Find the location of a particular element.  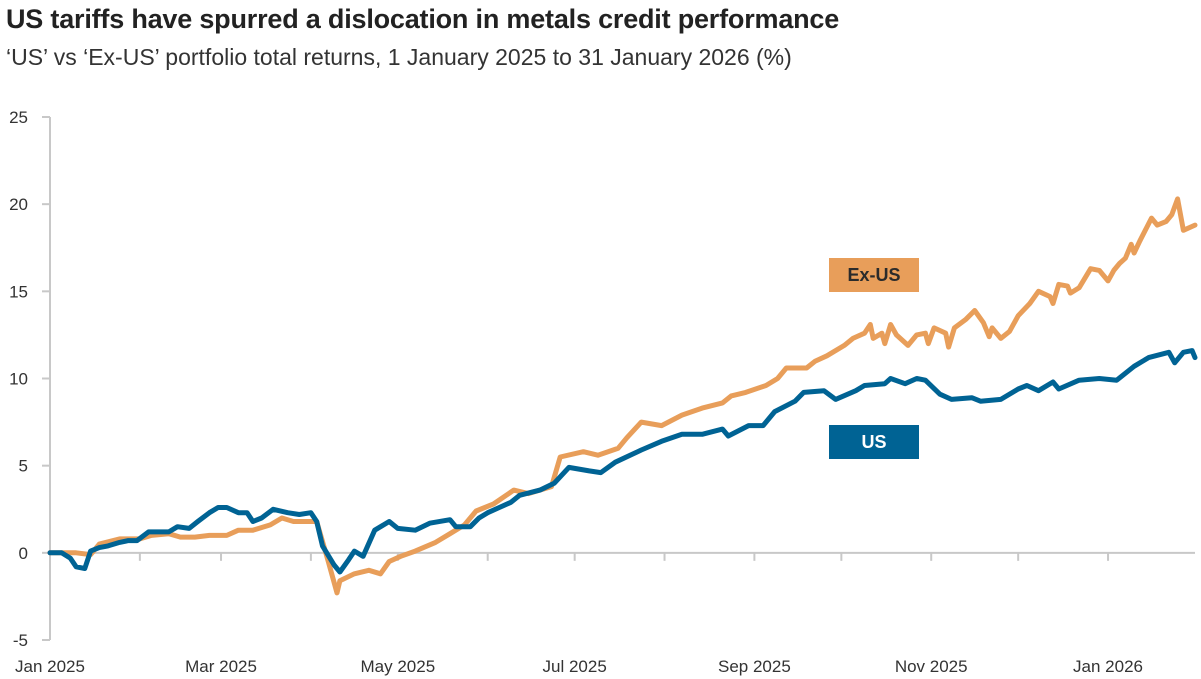

x-tick-label: Mar 2025 is located at coordinates (221, 666).